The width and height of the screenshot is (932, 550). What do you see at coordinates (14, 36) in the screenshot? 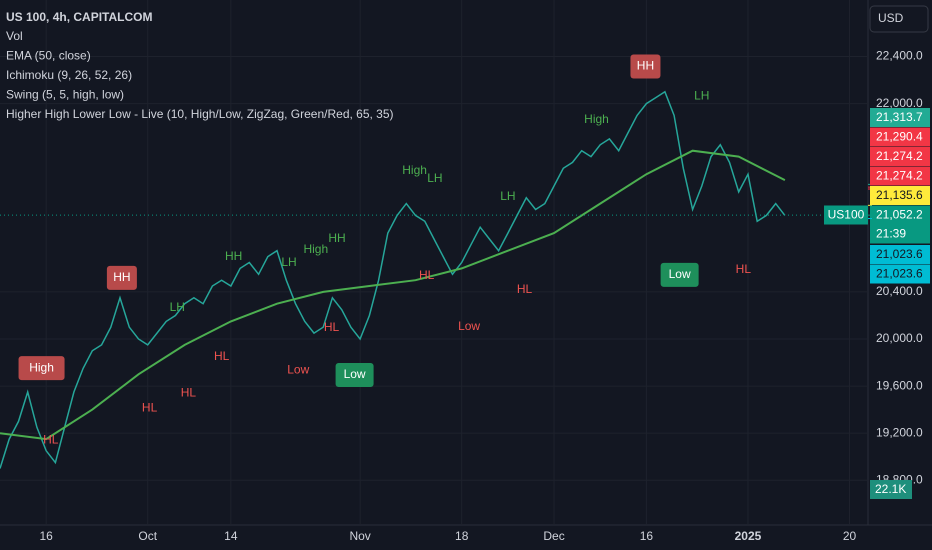
I see `indicator-label: Vol` at bounding box center [14, 36].